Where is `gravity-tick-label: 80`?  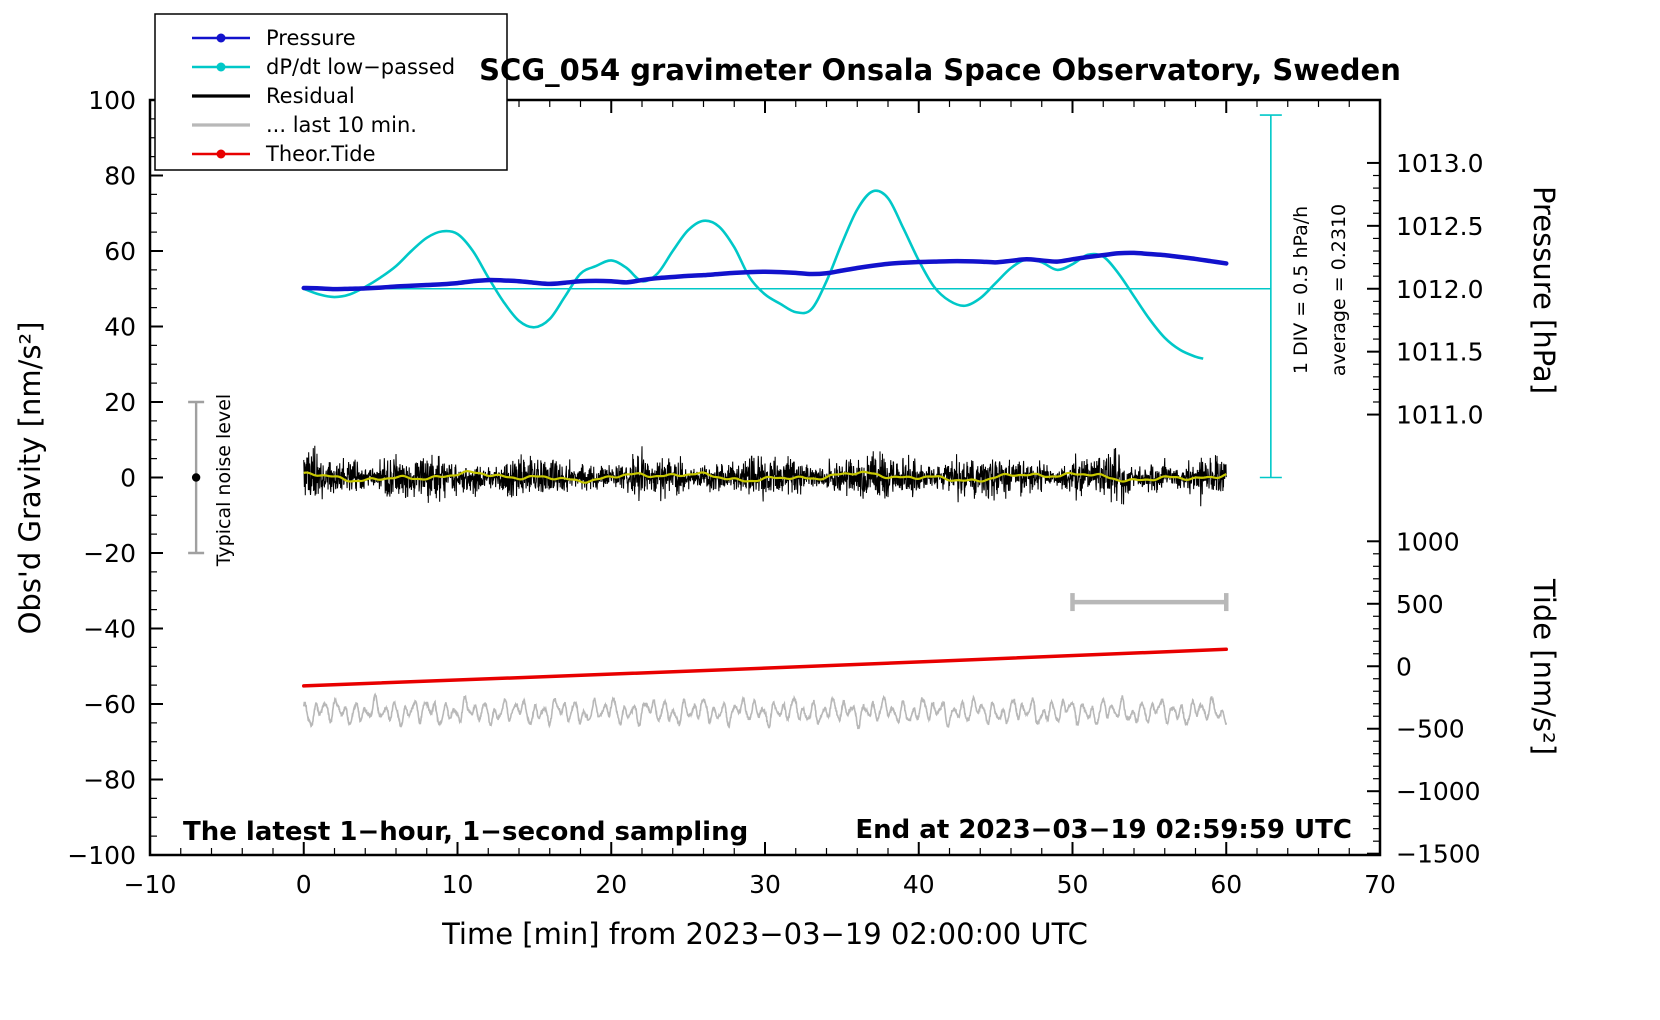
gravity-tick-label: 80 is located at coordinates (120, 176).